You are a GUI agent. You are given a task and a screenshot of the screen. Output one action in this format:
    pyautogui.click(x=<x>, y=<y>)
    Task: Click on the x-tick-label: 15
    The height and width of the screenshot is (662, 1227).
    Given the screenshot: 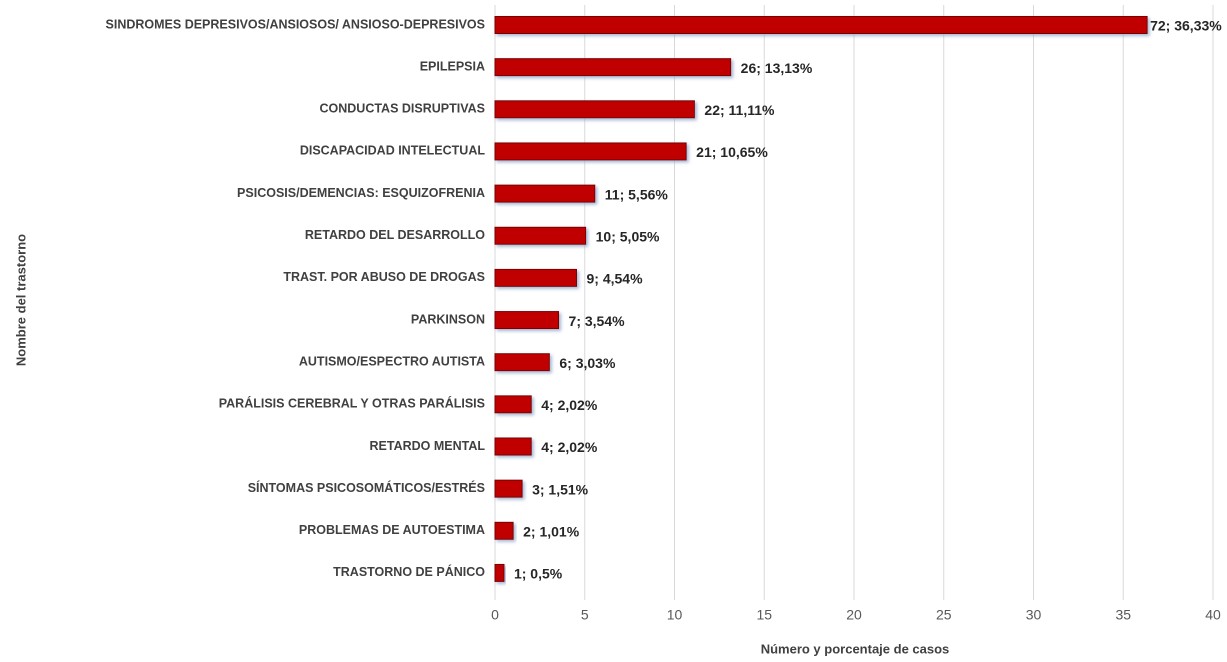 What is the action you would take?
    pyautogui.click(x=764, y=615)
    